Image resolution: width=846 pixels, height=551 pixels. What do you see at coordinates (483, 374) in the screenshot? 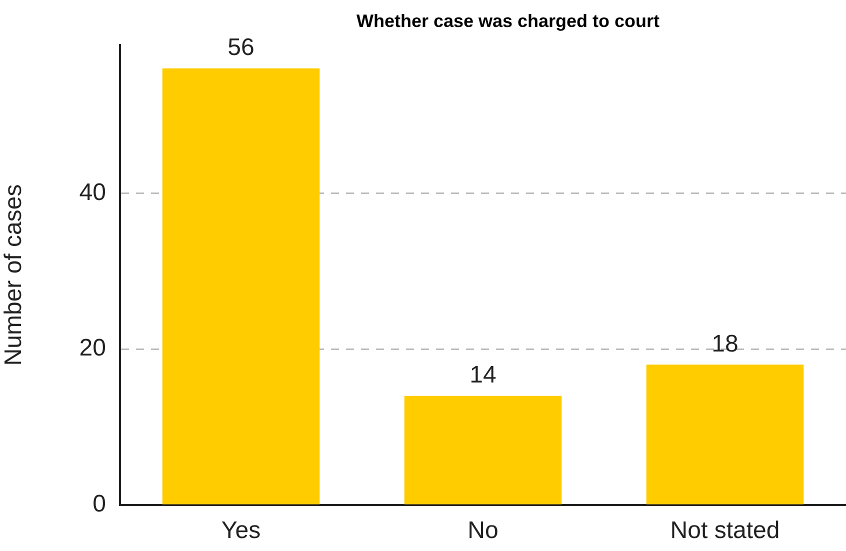
I see `data-label: 14` at bounding box center [483, 374].